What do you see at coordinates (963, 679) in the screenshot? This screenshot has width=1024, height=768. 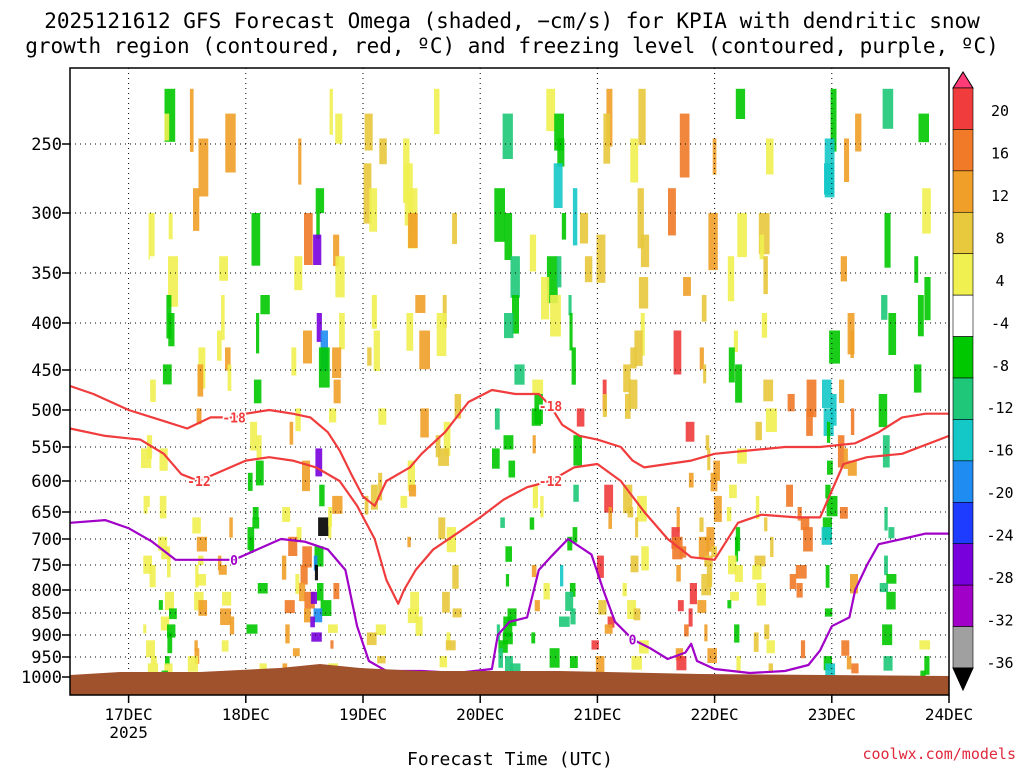 I see `colorbar-cap-bottom` at bounding box center [963, 679].